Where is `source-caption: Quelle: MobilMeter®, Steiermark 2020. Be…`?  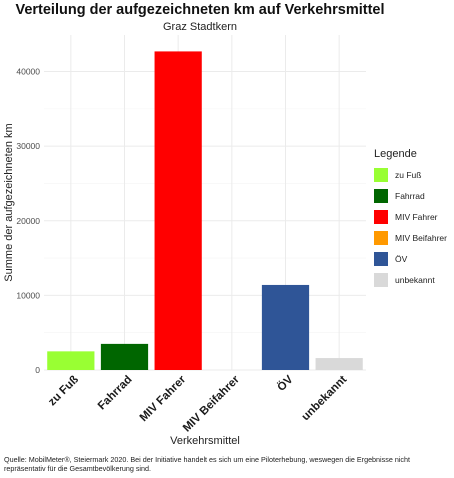
source-caption: Quelle: MobilMeter®, Steiermark 2020. Be… is located at coordinates (207, 464).